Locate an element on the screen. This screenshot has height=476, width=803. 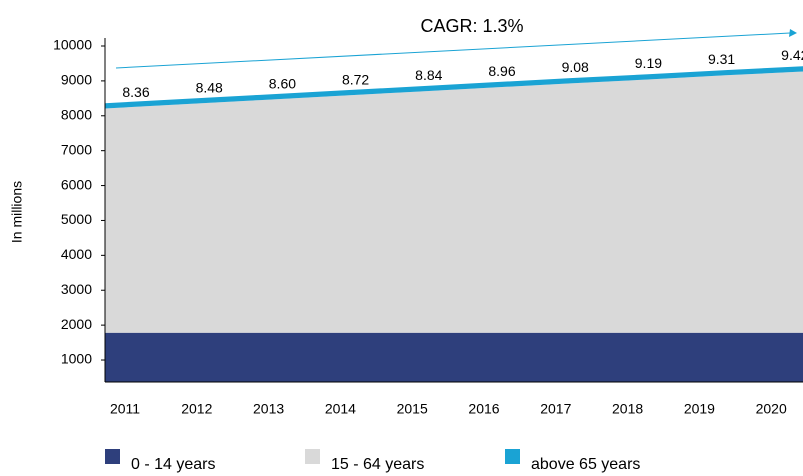
y-tick-label: 7000 is located at coordinates (76, 149).